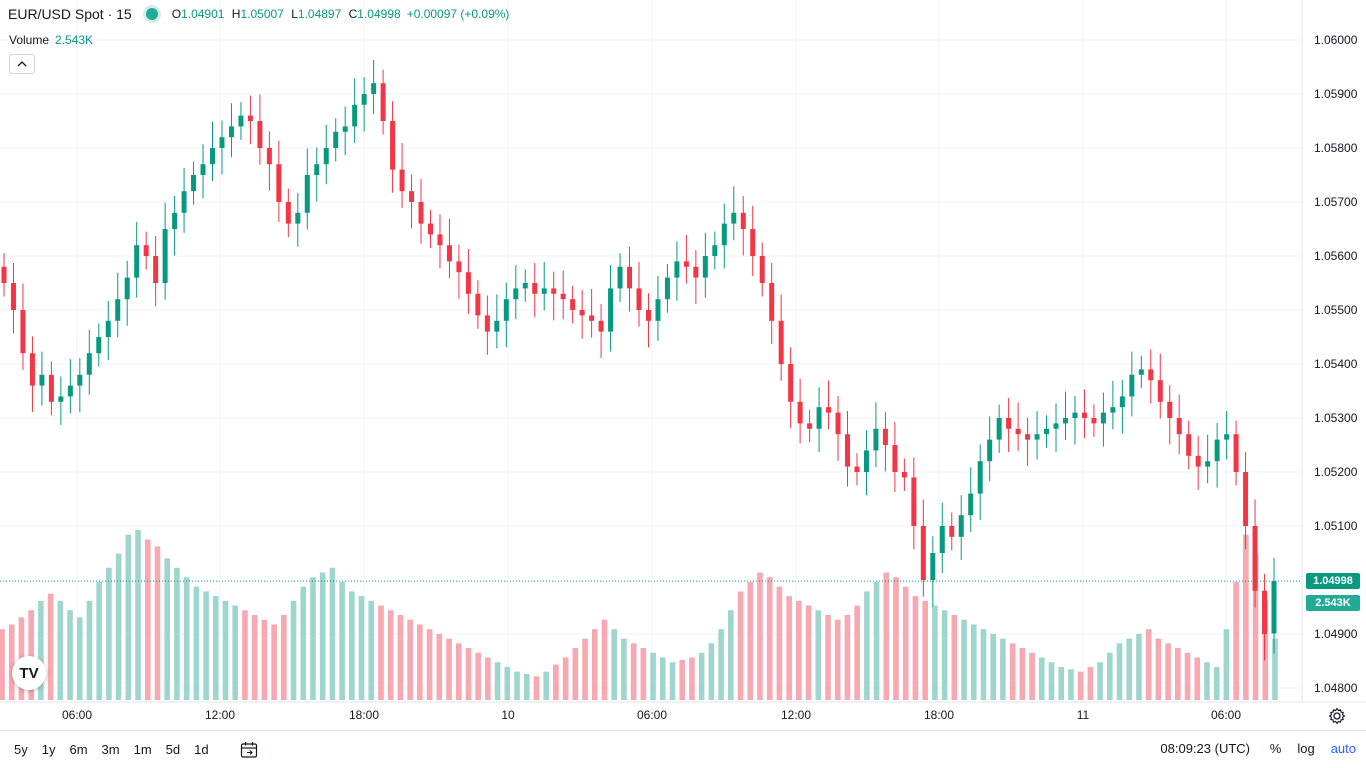  Describe the element at coordinates (508, 715) in the screenshot. I see `time-tick-label: 10` at that location.